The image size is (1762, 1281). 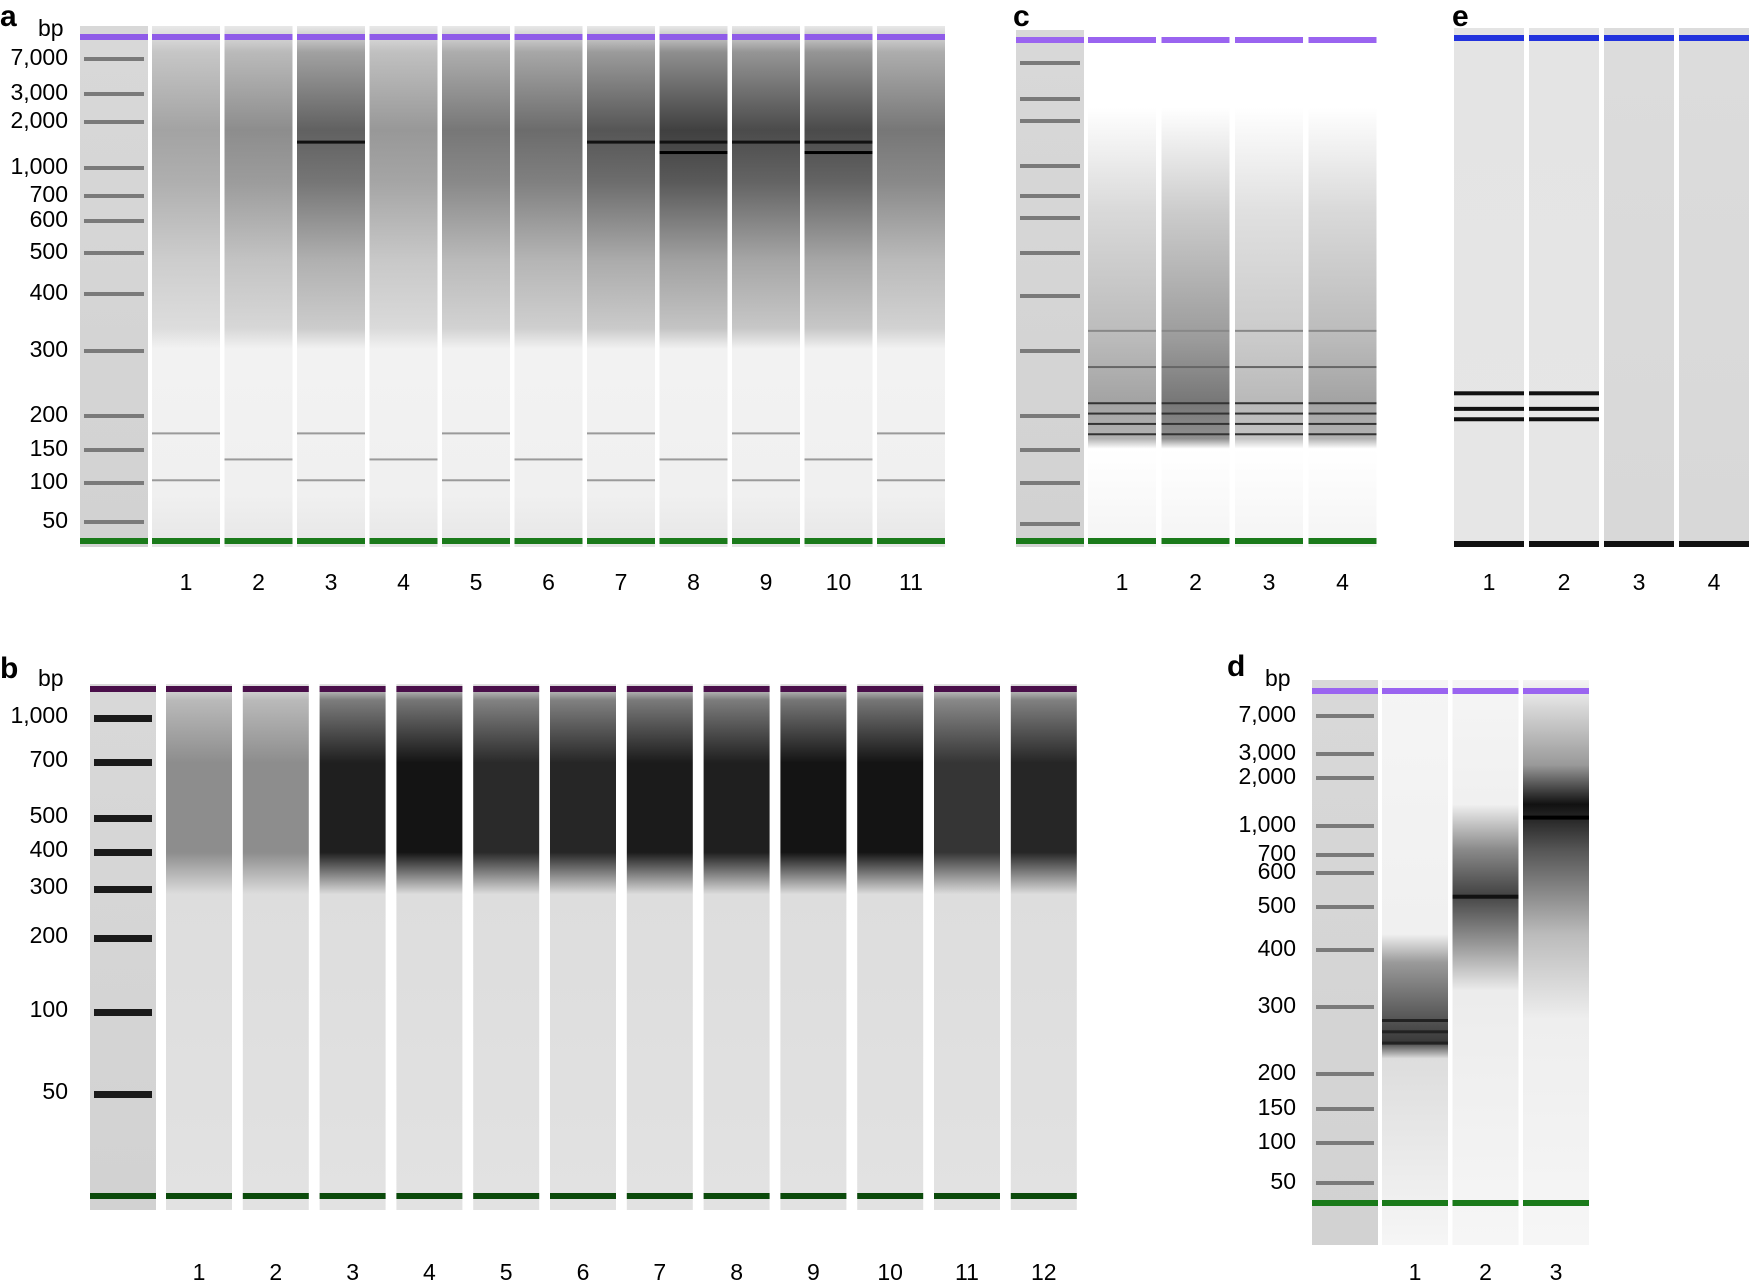 I want to click on lane-number: 7, so click(x=659, y=1270).